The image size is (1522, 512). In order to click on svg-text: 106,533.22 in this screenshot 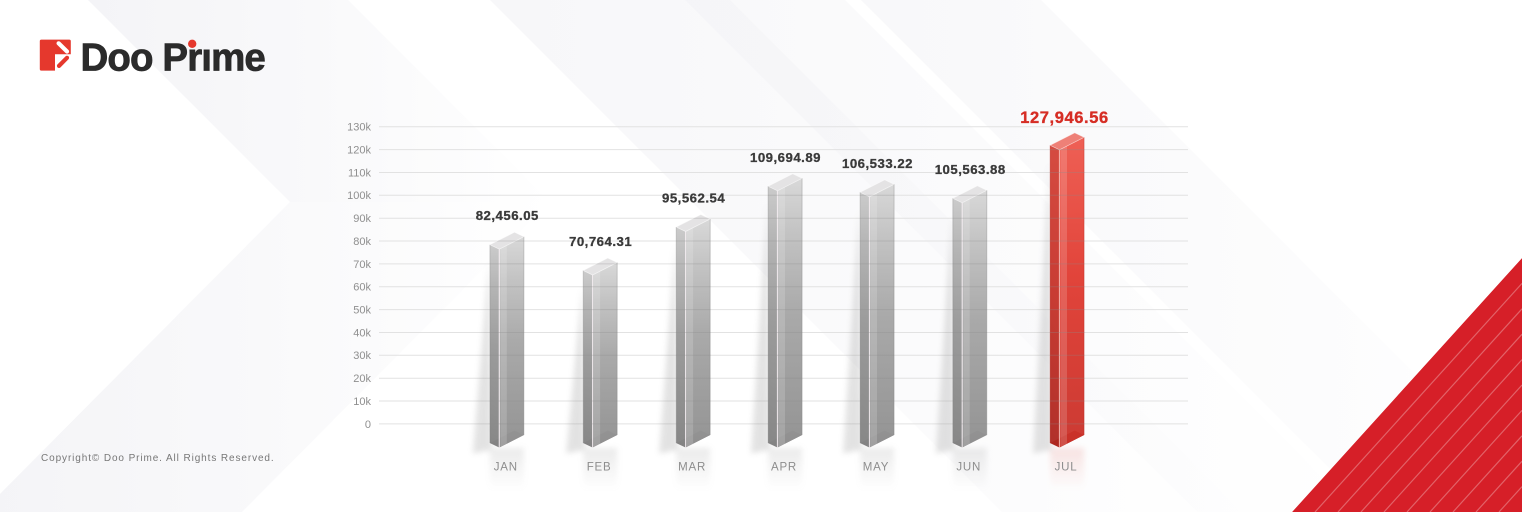, I will do `click(877, 163)`.